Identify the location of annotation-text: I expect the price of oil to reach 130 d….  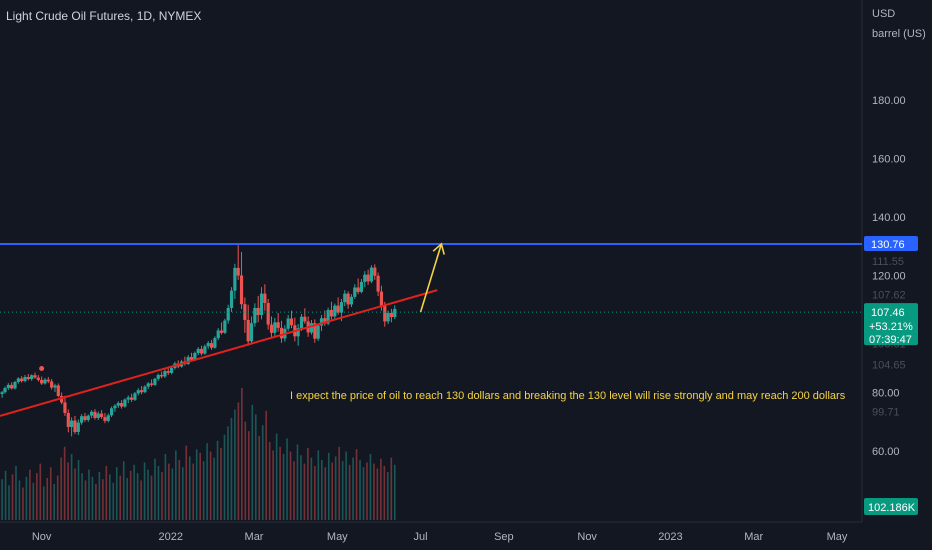
(568, 396).